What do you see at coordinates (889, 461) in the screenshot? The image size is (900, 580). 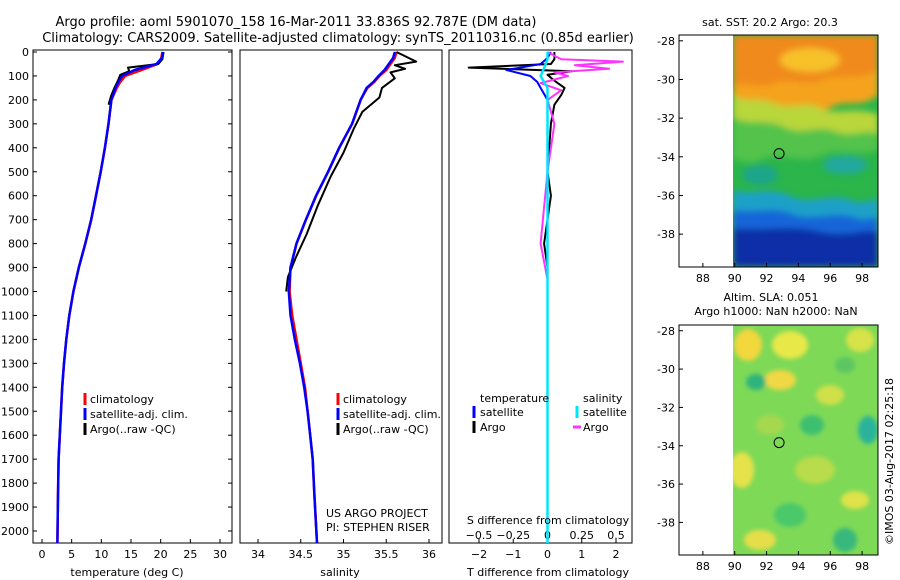 I see `imos-credit: ©IMOS 03-Aug-2017 02:25:18` at bounding box center [889, 461].